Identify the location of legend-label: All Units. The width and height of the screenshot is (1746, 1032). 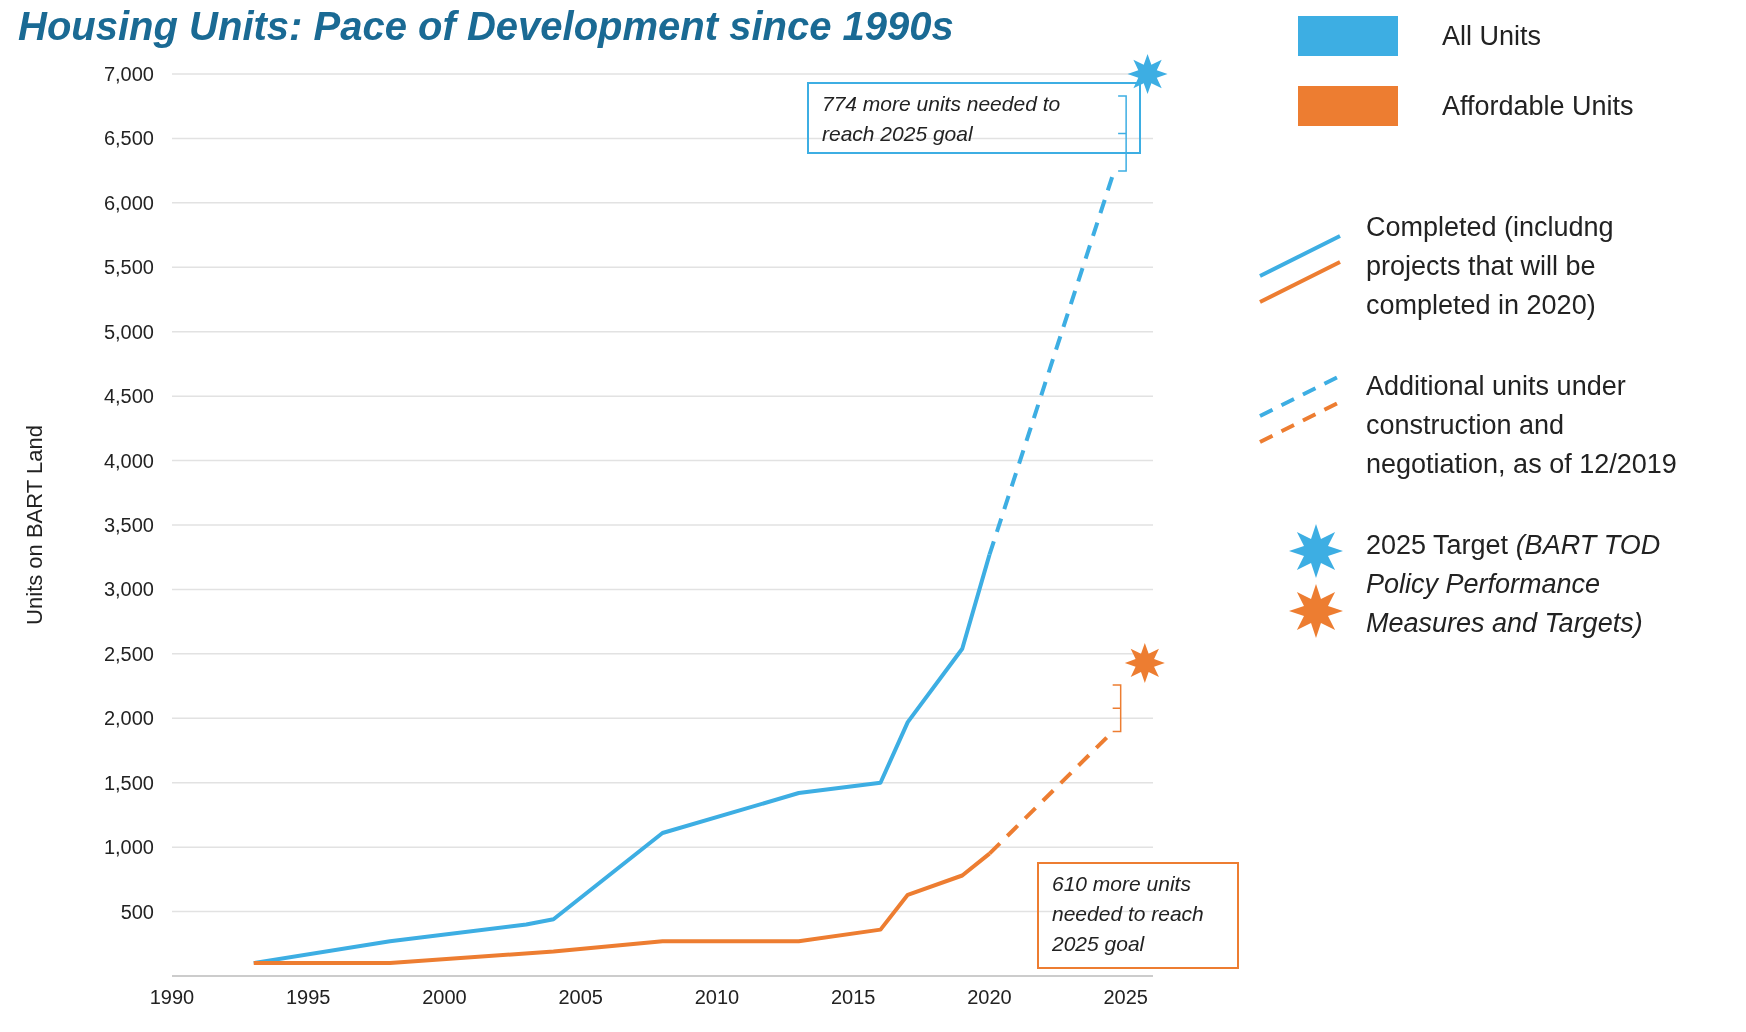
(1492, 36).